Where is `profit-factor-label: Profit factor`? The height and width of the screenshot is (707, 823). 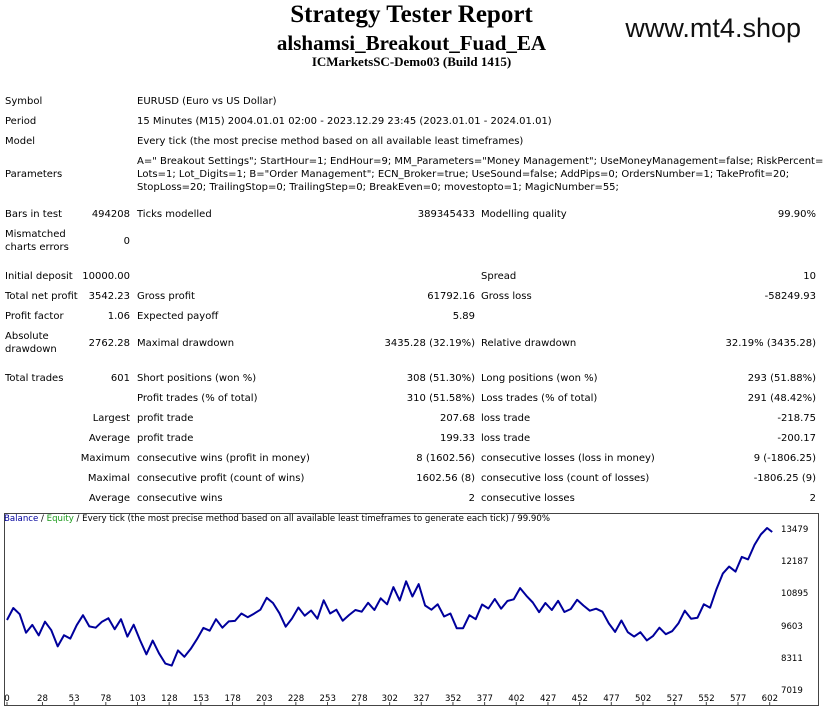 profit-factor-label: Profit factor is located at coordinates (34, 316).